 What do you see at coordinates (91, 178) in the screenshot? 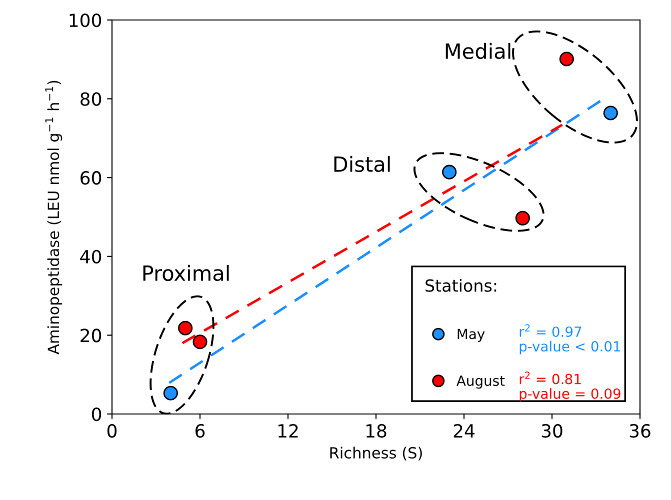
I see `y-tick-label: 60` at bounding box center [91, 178].